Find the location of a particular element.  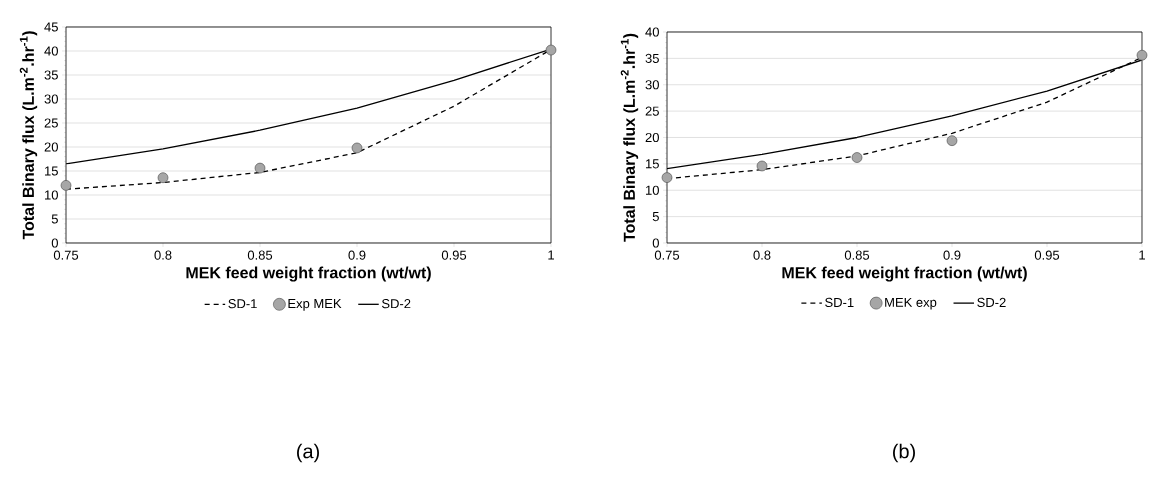

text: (b) is located at coordinates (904, 453).